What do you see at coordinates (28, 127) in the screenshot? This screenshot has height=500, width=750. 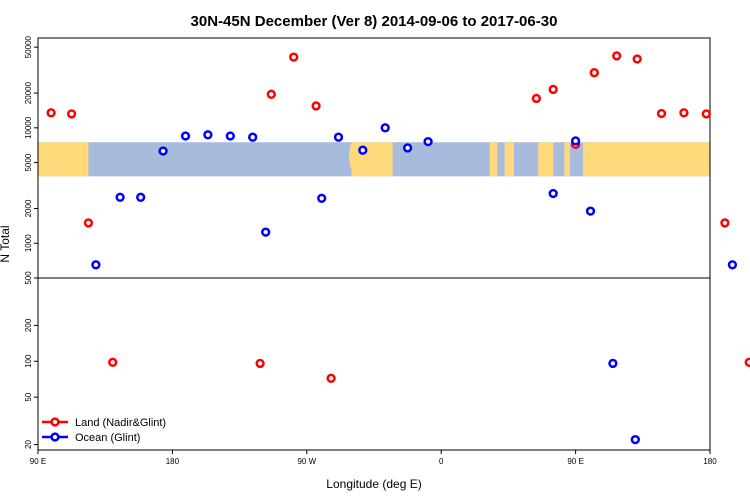 I see `upper-y-tick-label-4: 10000` at bounding box center [28, 127].